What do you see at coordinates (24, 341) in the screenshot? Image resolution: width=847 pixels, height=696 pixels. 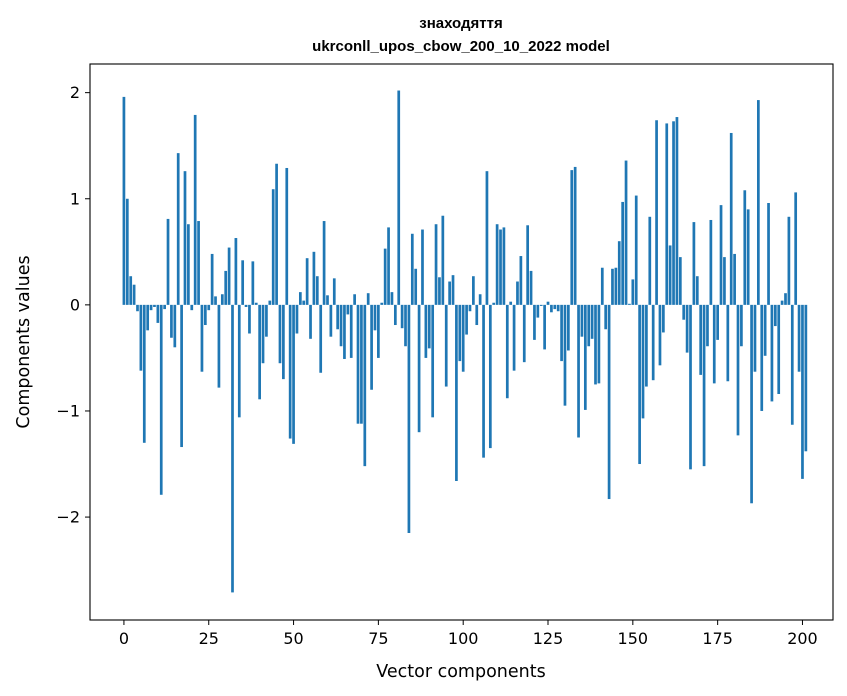 I see `y-axis-label: Components values` at bounding box center [24, 341].